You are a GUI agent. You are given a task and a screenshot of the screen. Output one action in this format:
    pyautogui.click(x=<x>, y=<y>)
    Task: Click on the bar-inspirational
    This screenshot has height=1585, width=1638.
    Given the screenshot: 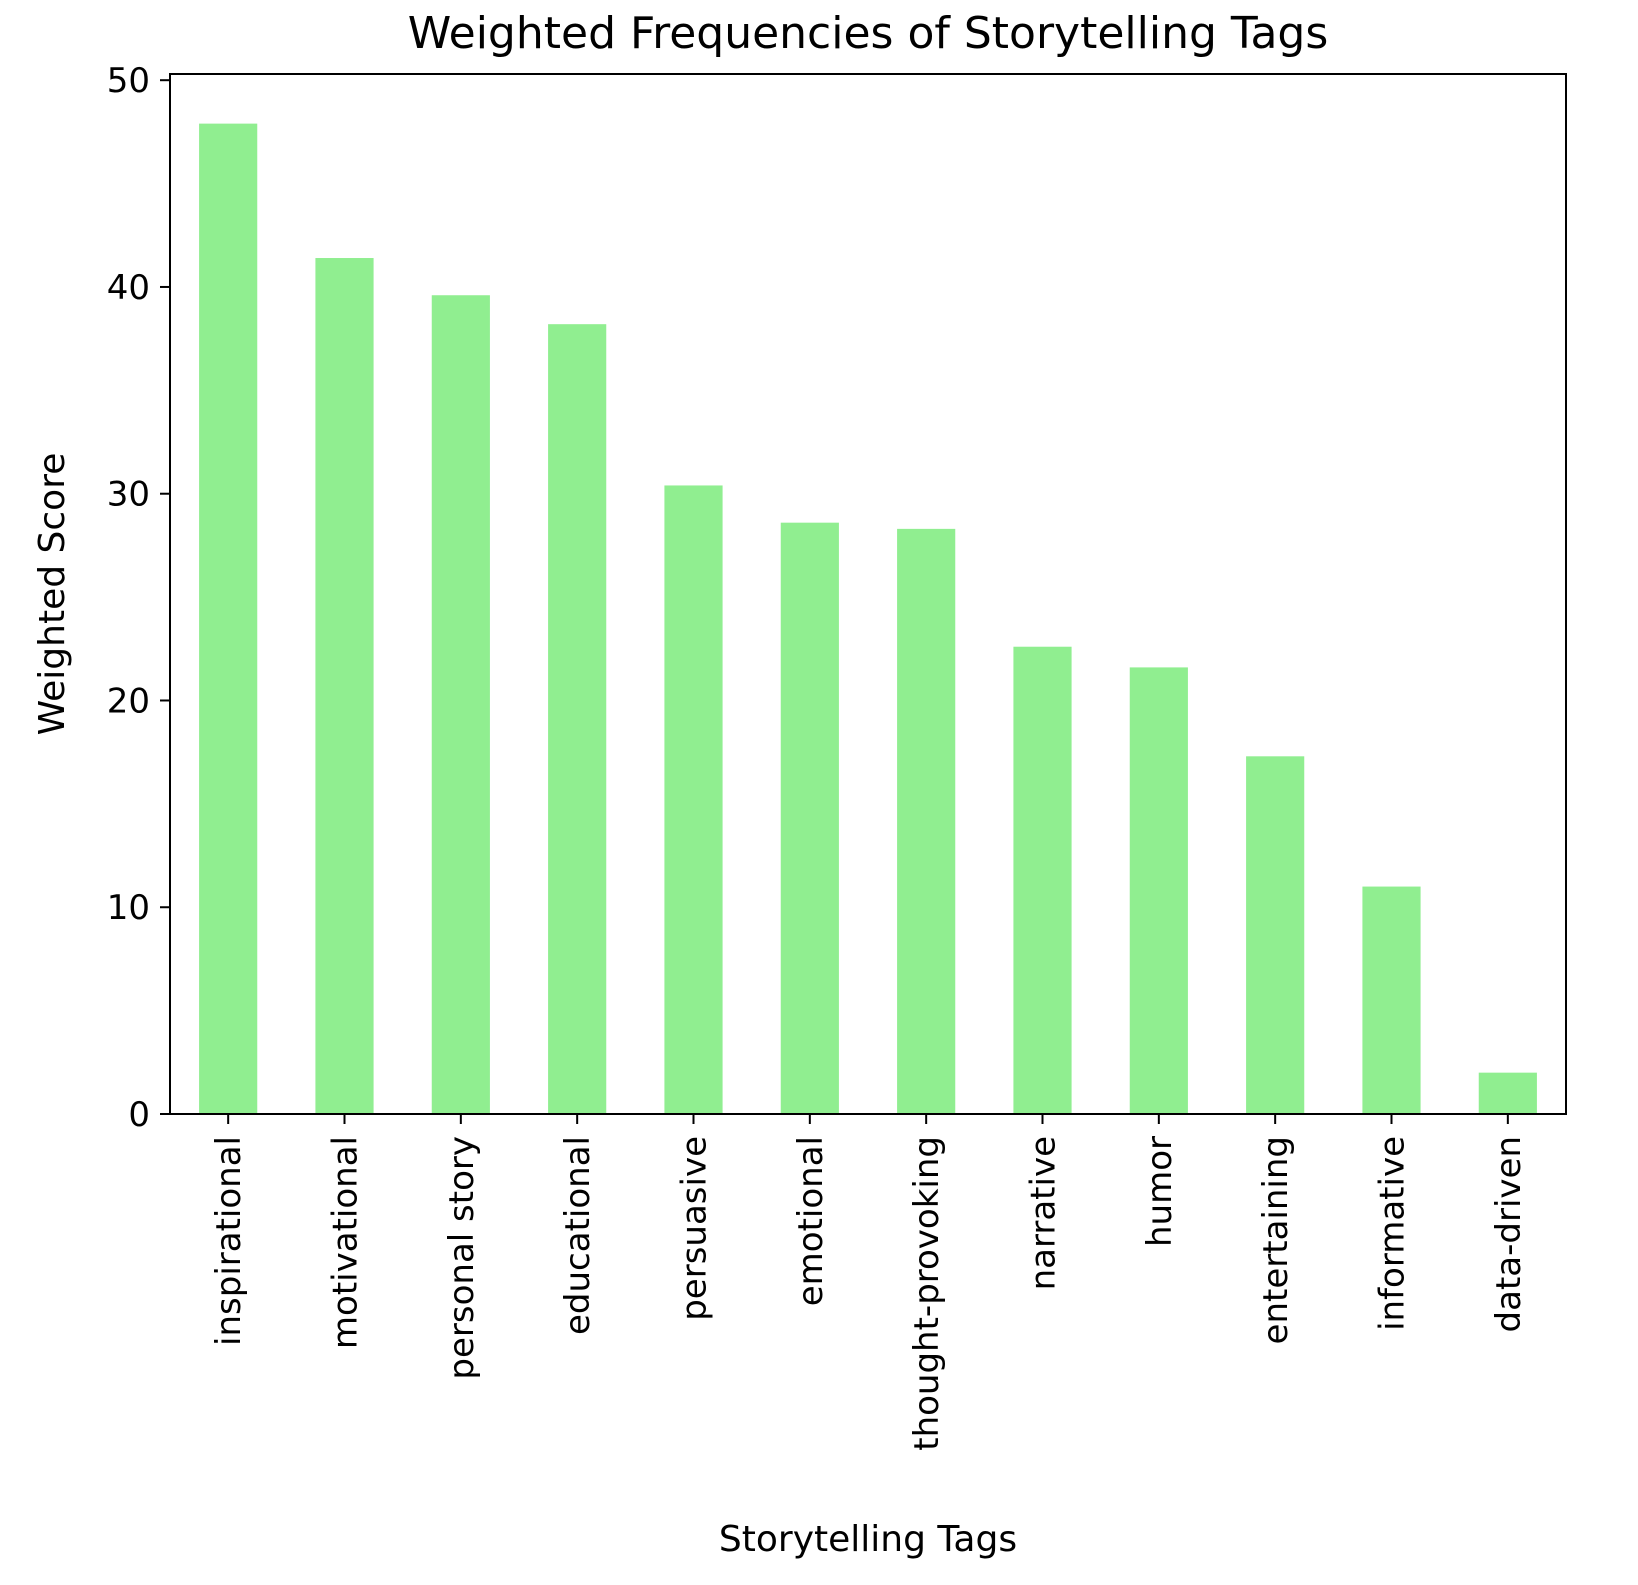 What is the action you would take?
    pyautogui.click(x=228, y=619)
    